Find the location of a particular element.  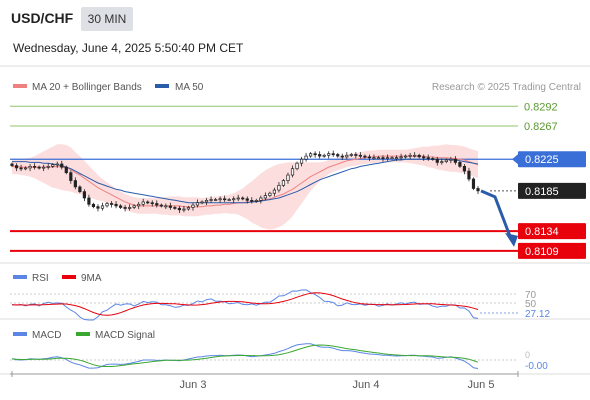

forecast-arrow is located at coordinates (499, 218).